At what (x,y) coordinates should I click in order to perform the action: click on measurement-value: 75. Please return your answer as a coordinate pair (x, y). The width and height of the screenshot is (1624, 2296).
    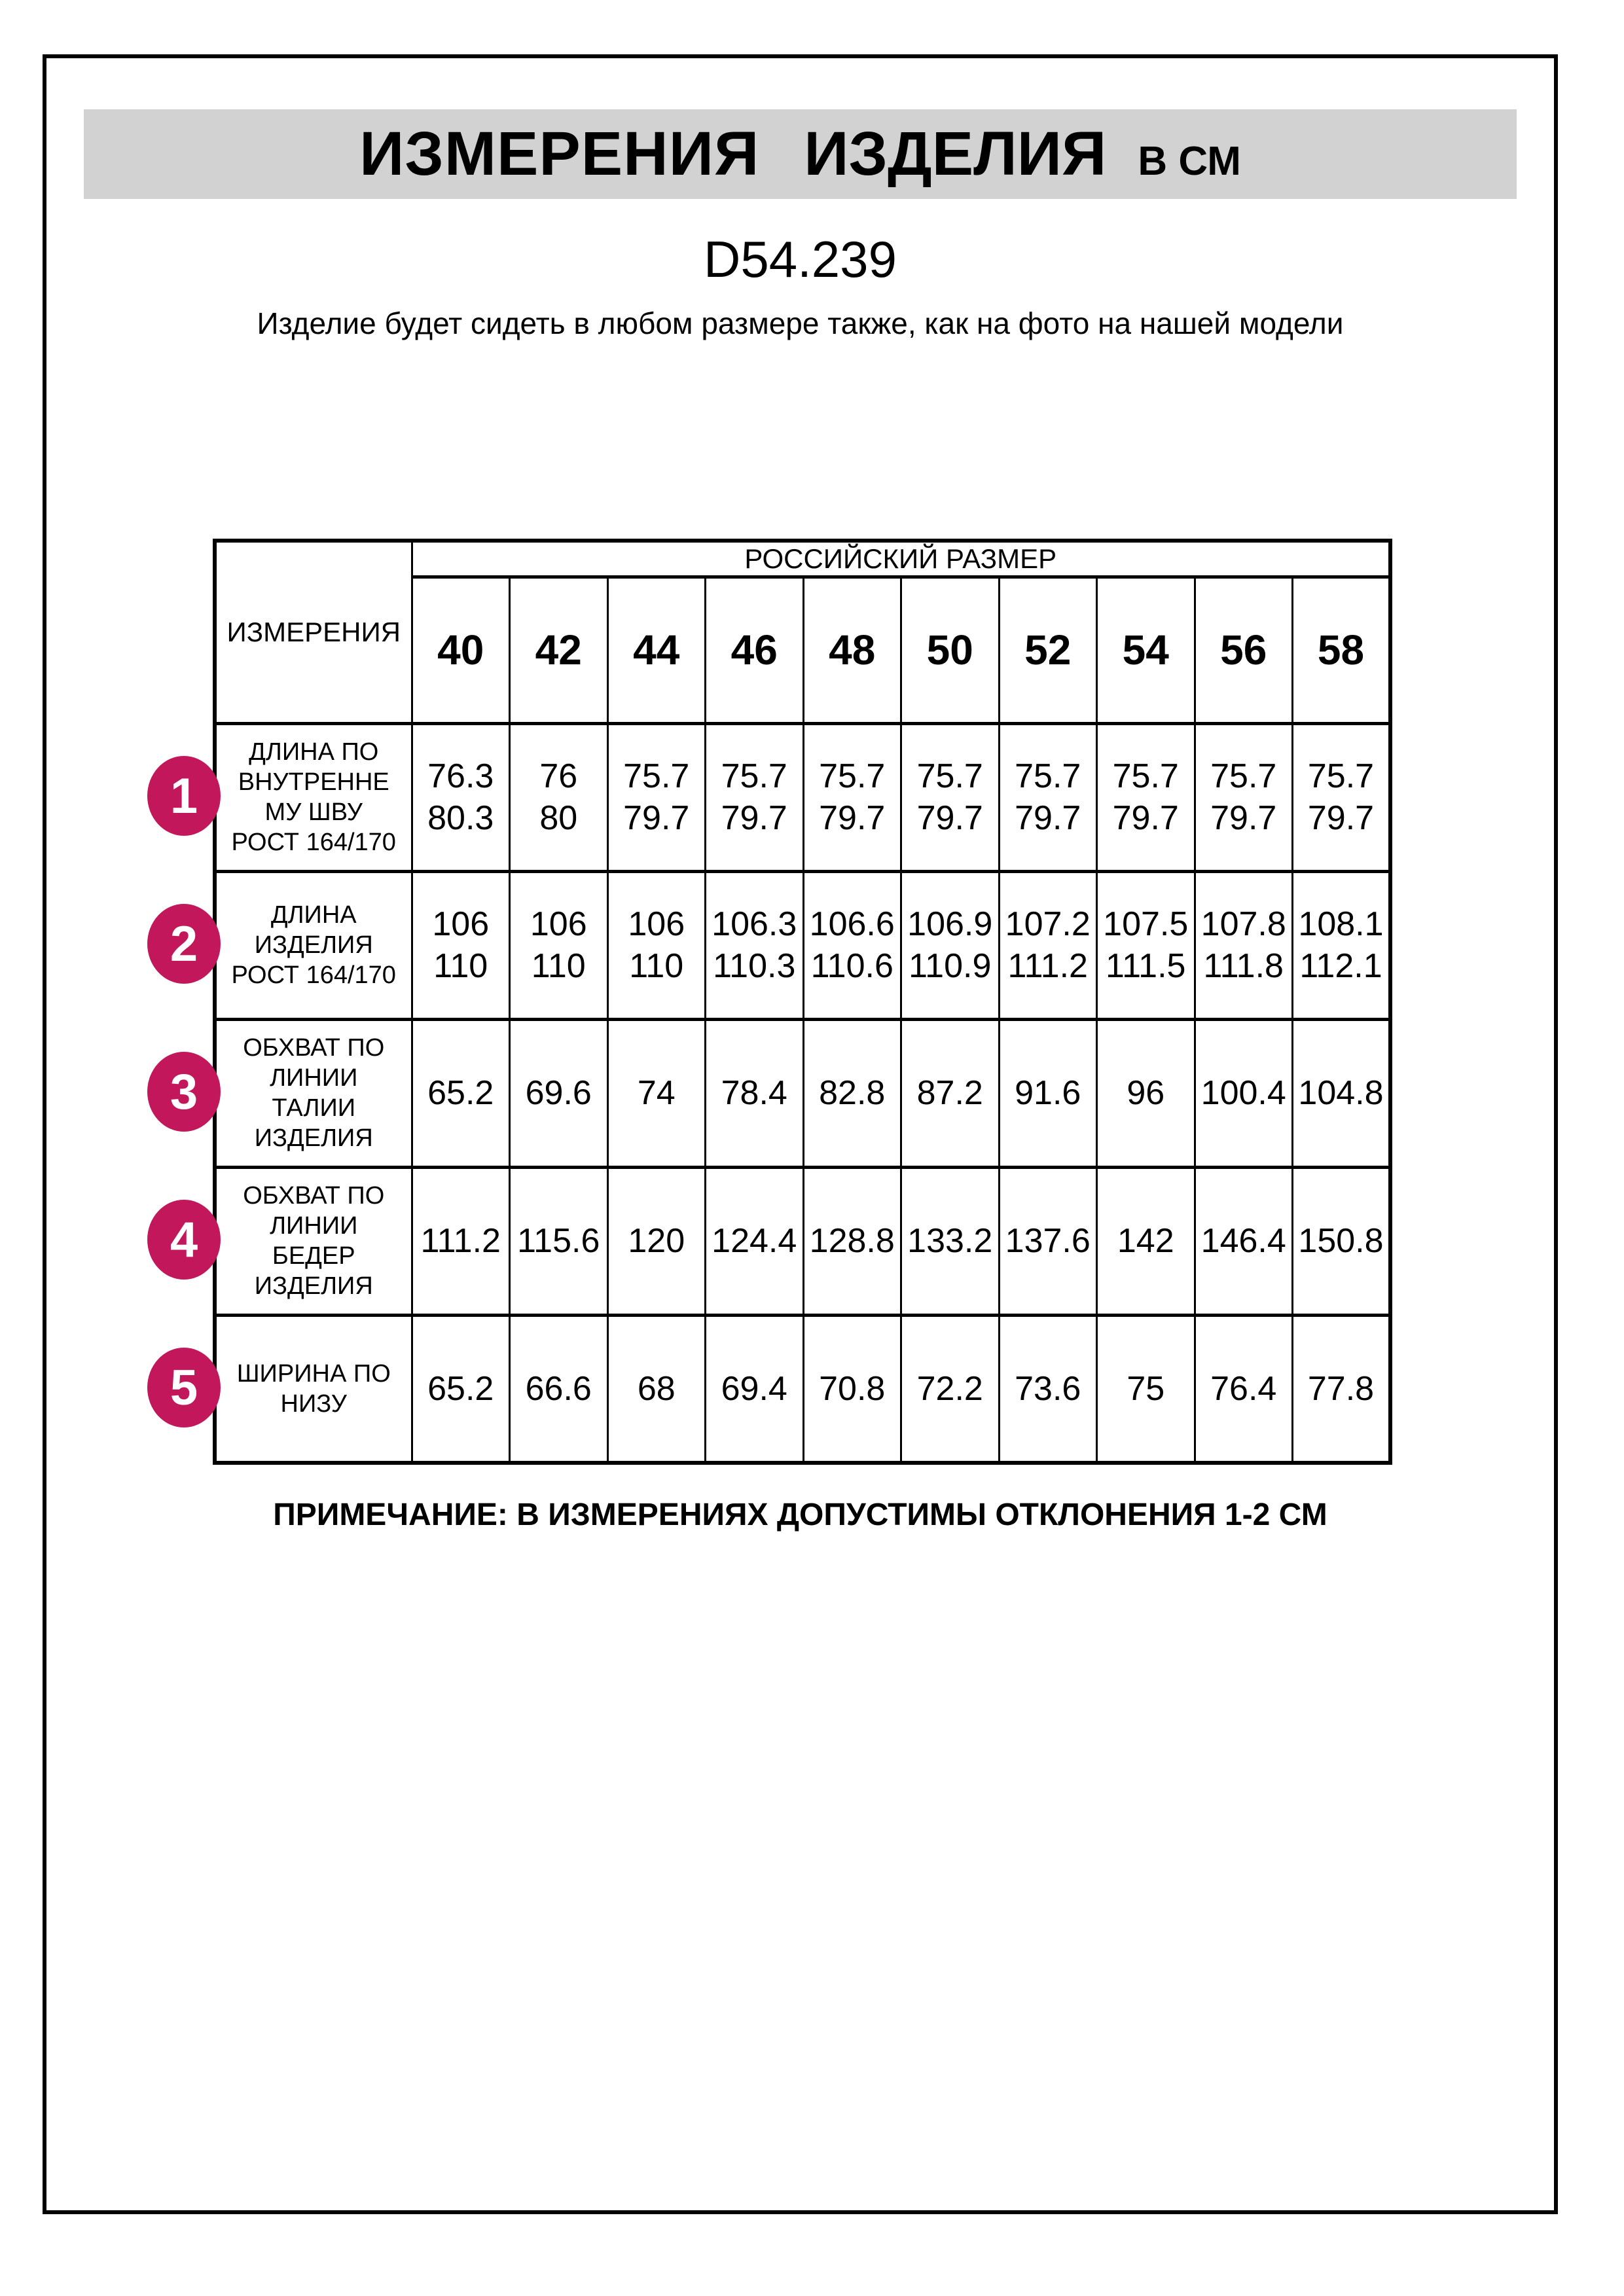
    Looking at the image, I should click on (1146, 1389).